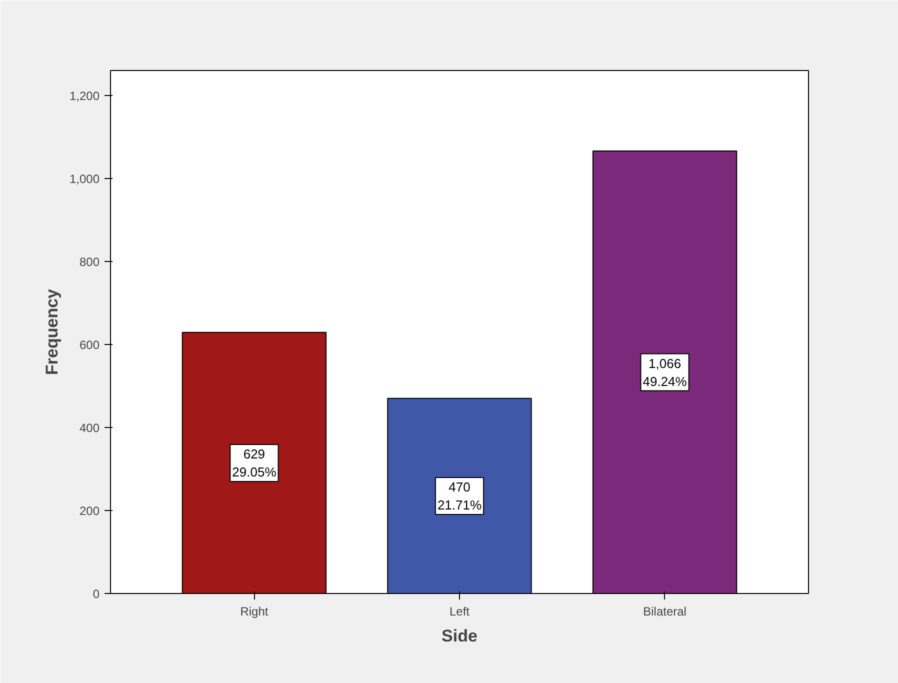 The image size is (898, 683). I want to click on x-tick-label: Left, so click(459, 611).